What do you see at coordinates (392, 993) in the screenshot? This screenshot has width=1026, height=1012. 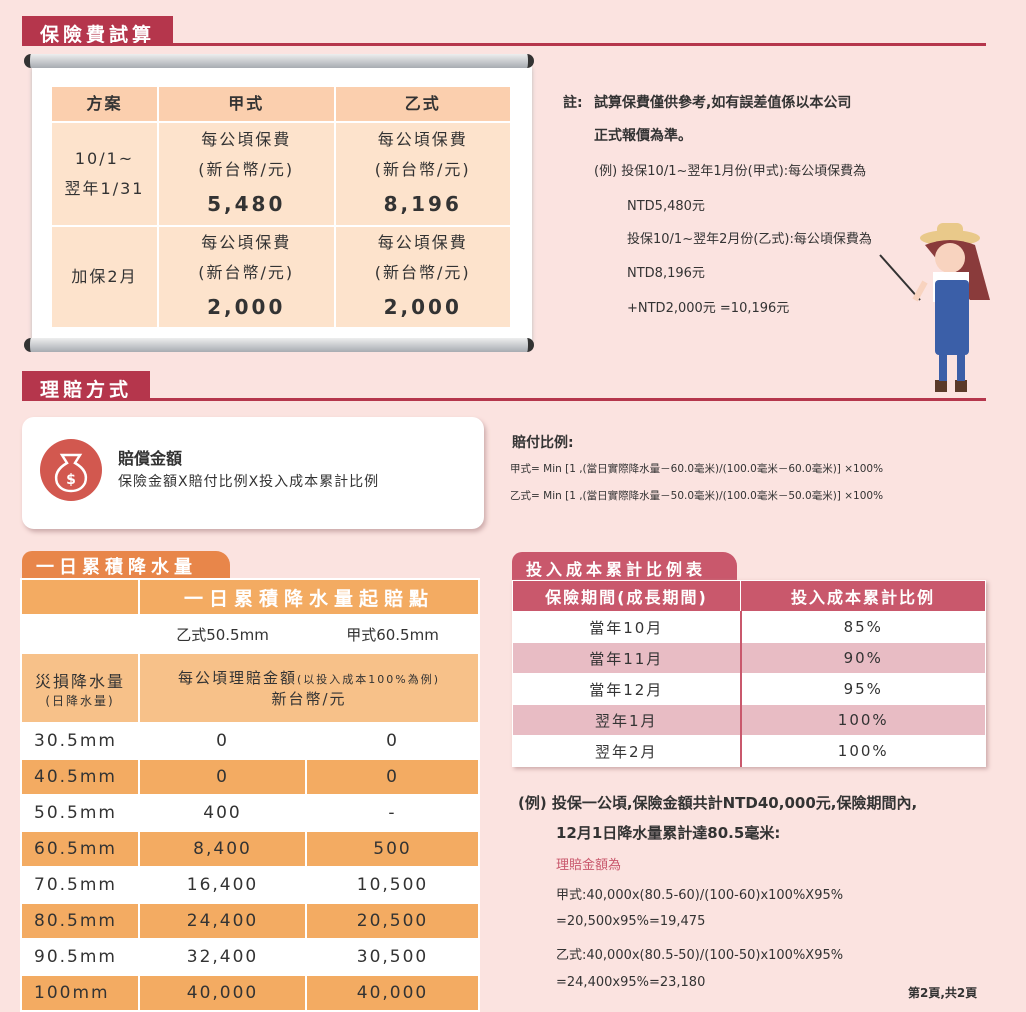 I see `table-cell: 40,000` at bounding box center [392, 993].